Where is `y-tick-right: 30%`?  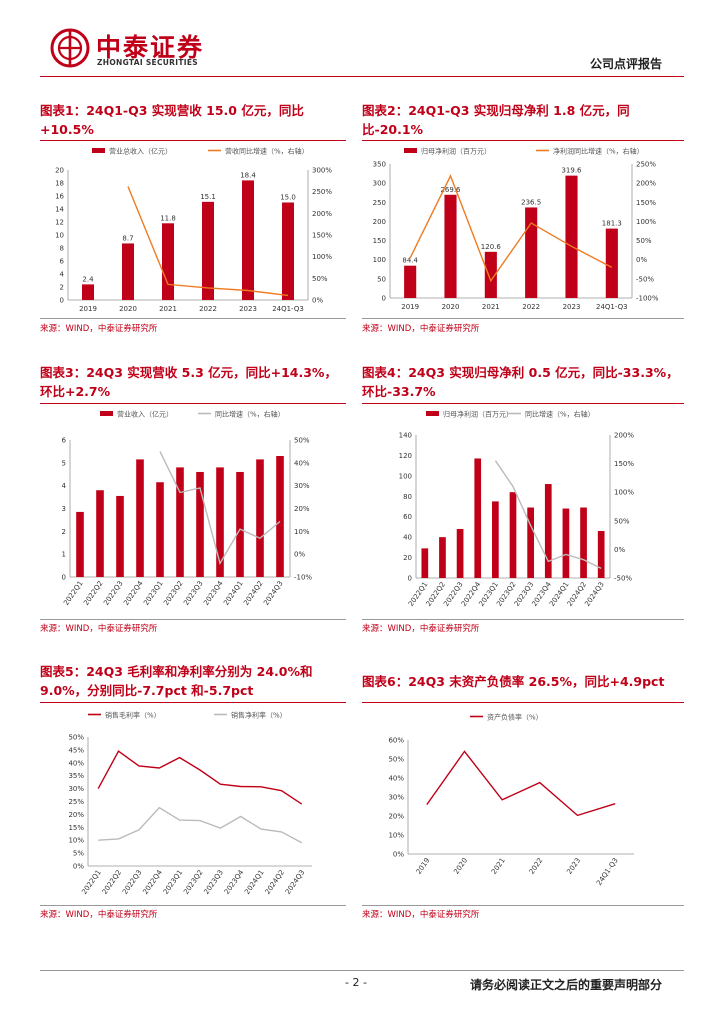 y-tick-right: 30% is located at coordinates (302, 486).